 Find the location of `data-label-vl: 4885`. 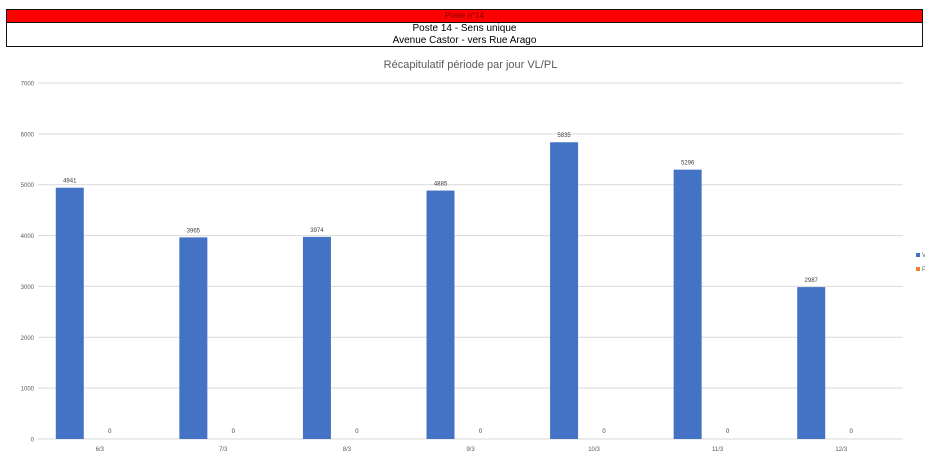

data-label-vl: 4885 is located at coordinates (441, 185).